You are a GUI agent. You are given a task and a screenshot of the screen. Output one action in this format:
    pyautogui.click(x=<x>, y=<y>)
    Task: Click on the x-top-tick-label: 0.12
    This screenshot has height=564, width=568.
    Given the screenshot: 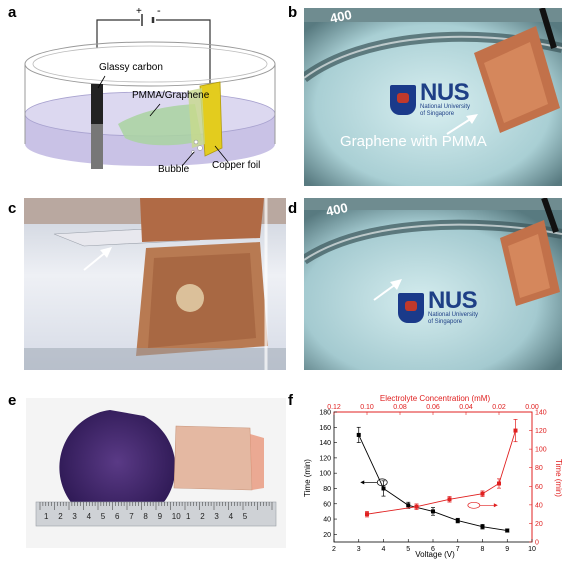 What is the action you would take?
    pyautogui.click(x=334, y=407)
    